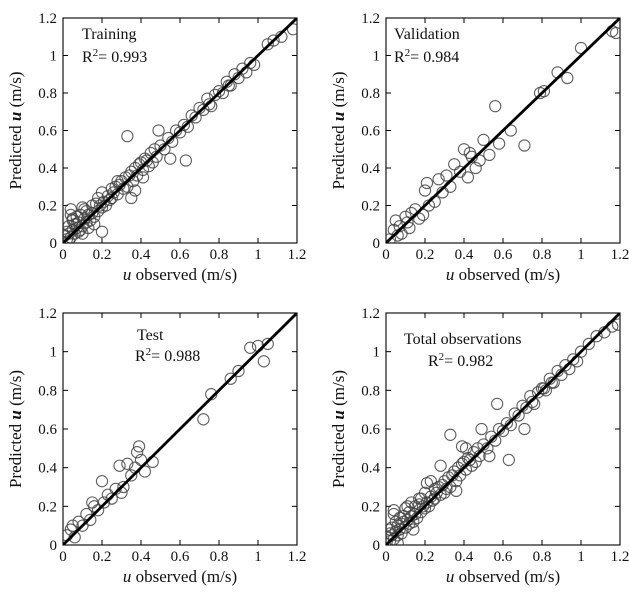 The height and width of the screenshot is (595, 629). I want to click on r-squared-annotation: R2= 0.984, so click(426, 56).